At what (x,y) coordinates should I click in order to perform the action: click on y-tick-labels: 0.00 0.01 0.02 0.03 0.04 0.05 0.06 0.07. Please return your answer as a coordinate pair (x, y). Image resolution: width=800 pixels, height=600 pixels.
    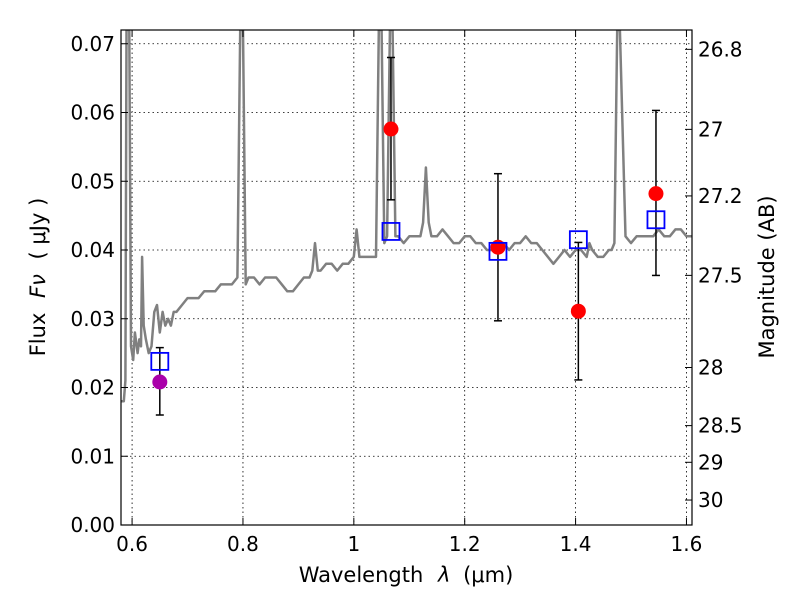
    Looking at the image, I should click on (92, 284).